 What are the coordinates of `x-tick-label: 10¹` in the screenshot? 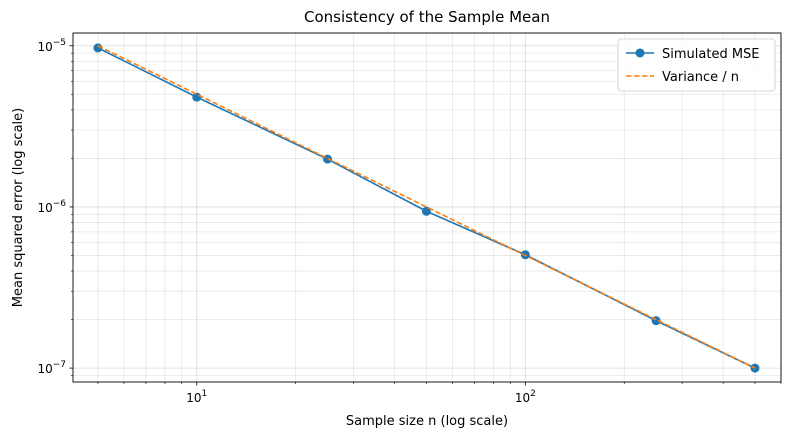 It's located at (196, 397).